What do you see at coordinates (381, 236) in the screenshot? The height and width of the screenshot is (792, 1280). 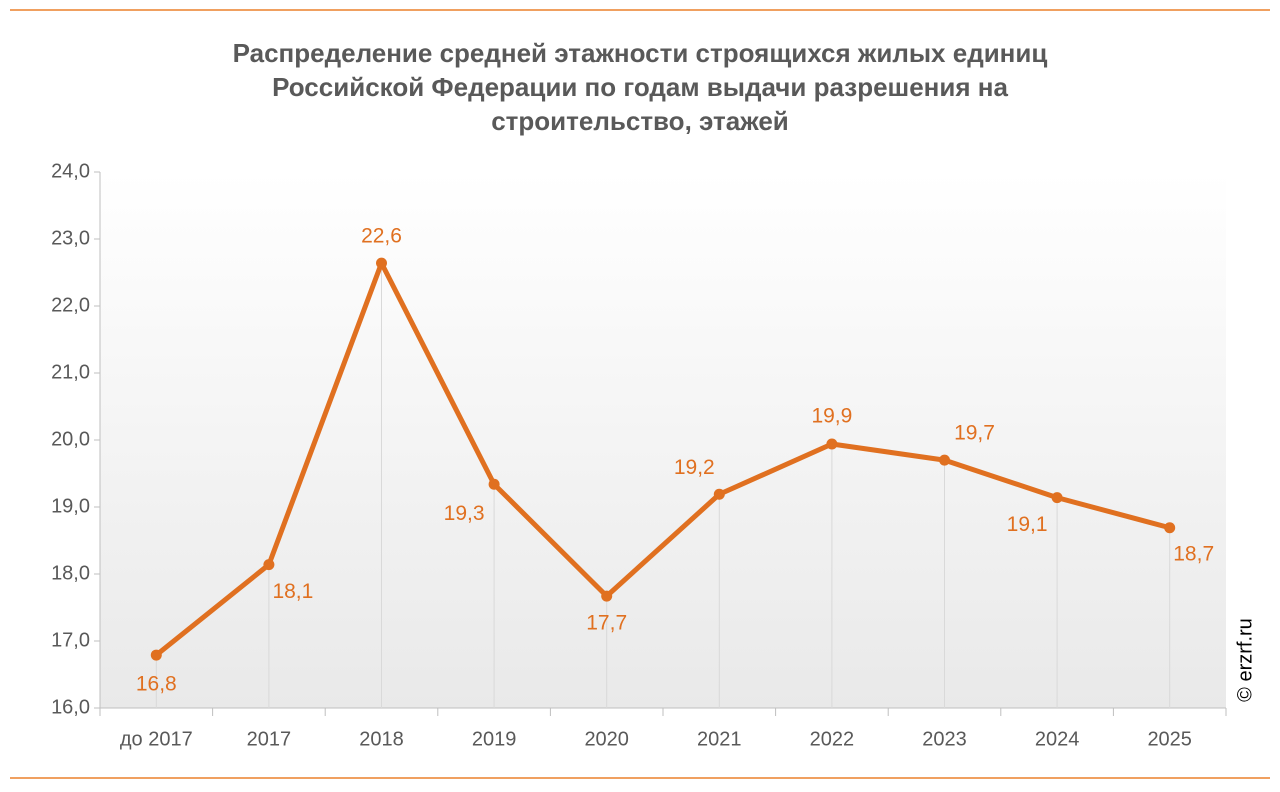 I see `value-label: 22,6` at bounding box center [381, 236].